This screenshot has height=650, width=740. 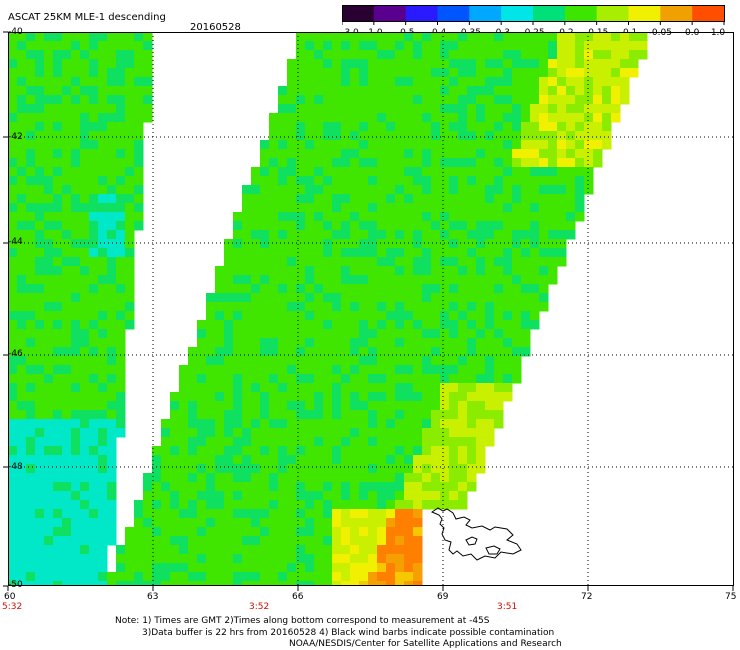 What do you see at coordinates (644, 13) in the screenshot?
I see `colorbar-swatch` at bounding box center [644, 13].